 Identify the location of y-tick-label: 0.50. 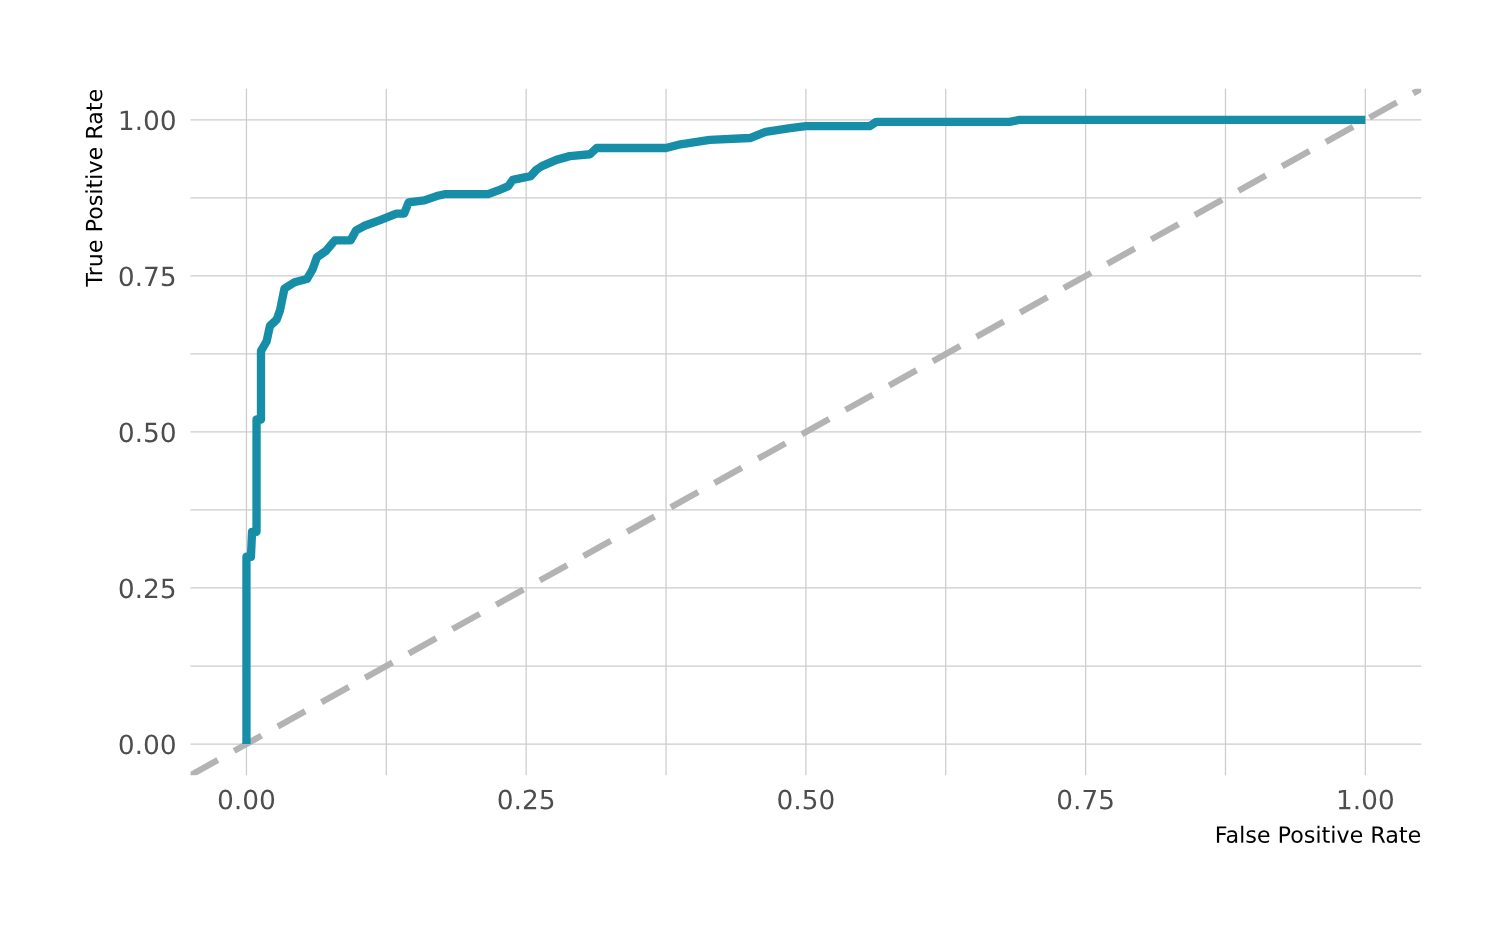
(147, 432).